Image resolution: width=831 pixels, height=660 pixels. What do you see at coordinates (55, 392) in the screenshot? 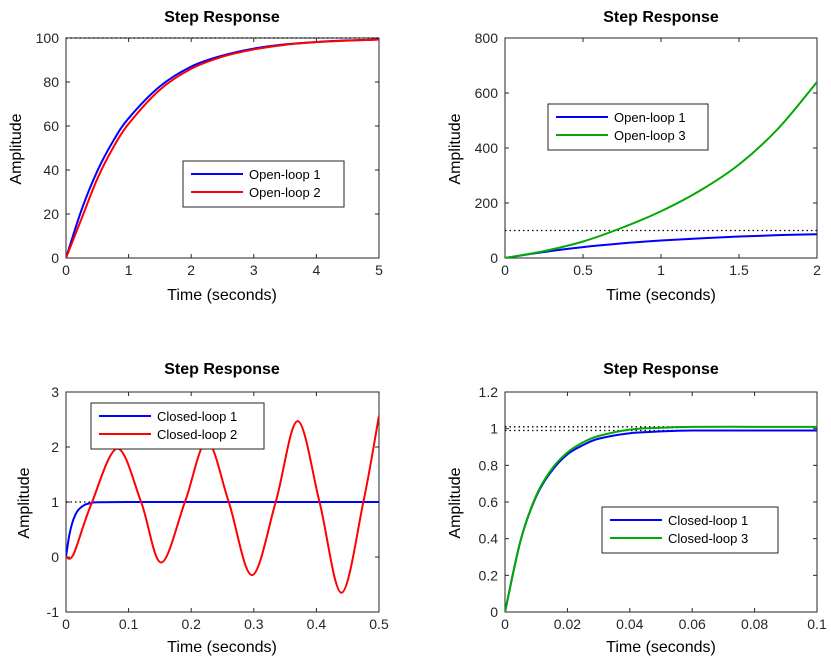
I see `y-tick-label: 3` at bounding box center [55, 392].